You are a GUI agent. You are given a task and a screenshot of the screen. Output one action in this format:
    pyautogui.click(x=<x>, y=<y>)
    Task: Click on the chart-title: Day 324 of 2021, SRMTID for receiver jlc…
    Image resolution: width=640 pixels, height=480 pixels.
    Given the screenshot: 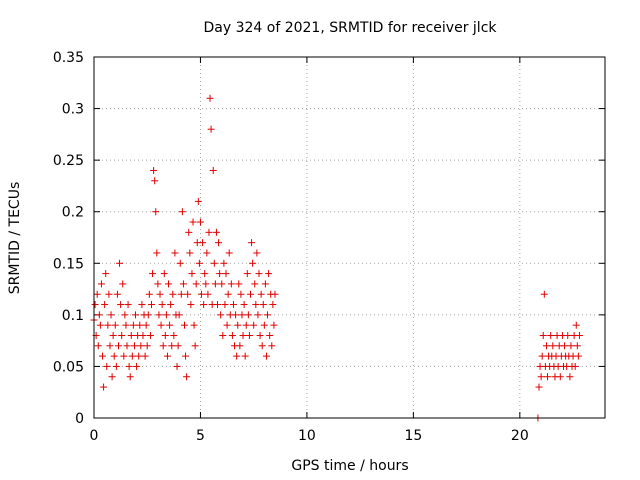 What is the action you would take?
    pyautogui.click(x=351, y=28)
    